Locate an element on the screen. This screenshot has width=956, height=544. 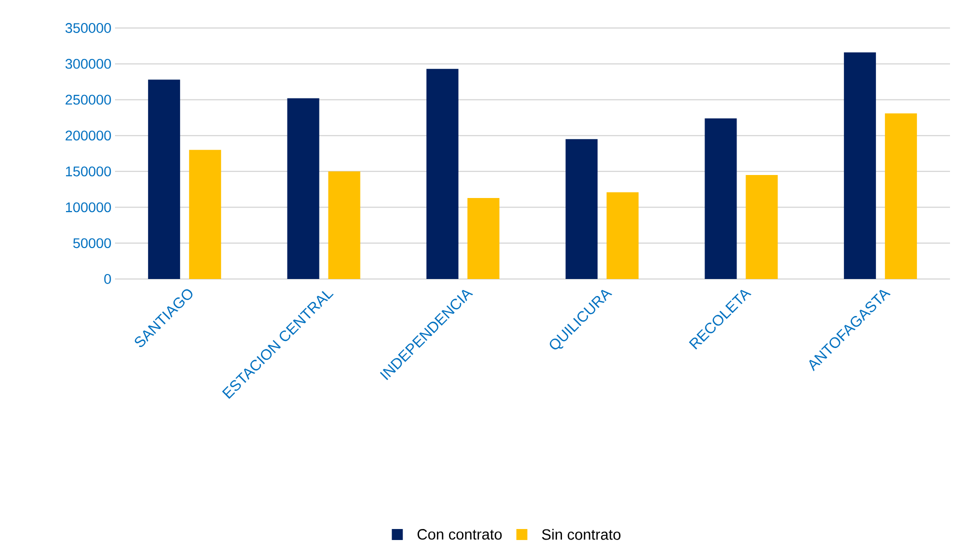
y-tick-label: 150000 is located at coordinates (88, 171).